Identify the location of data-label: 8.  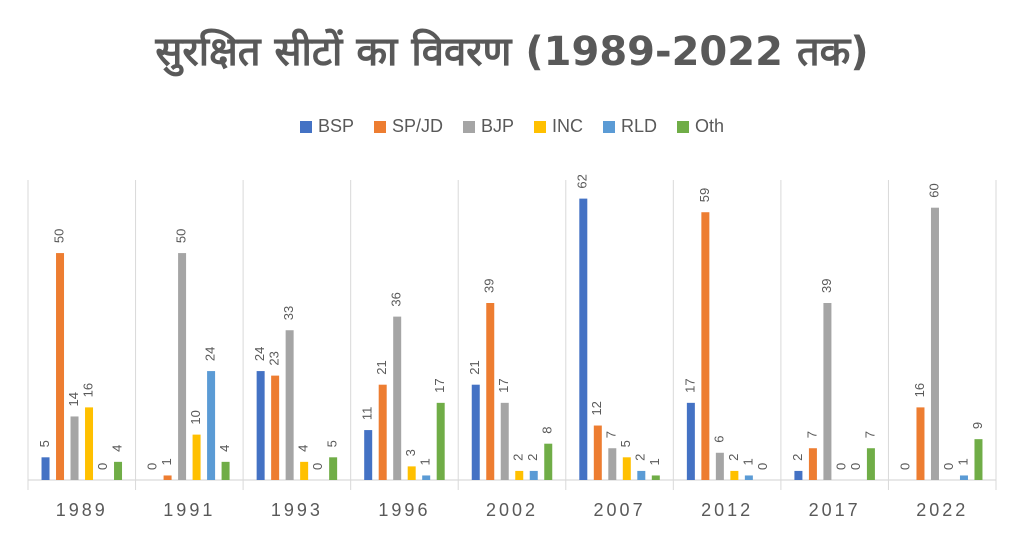
(547, 429).